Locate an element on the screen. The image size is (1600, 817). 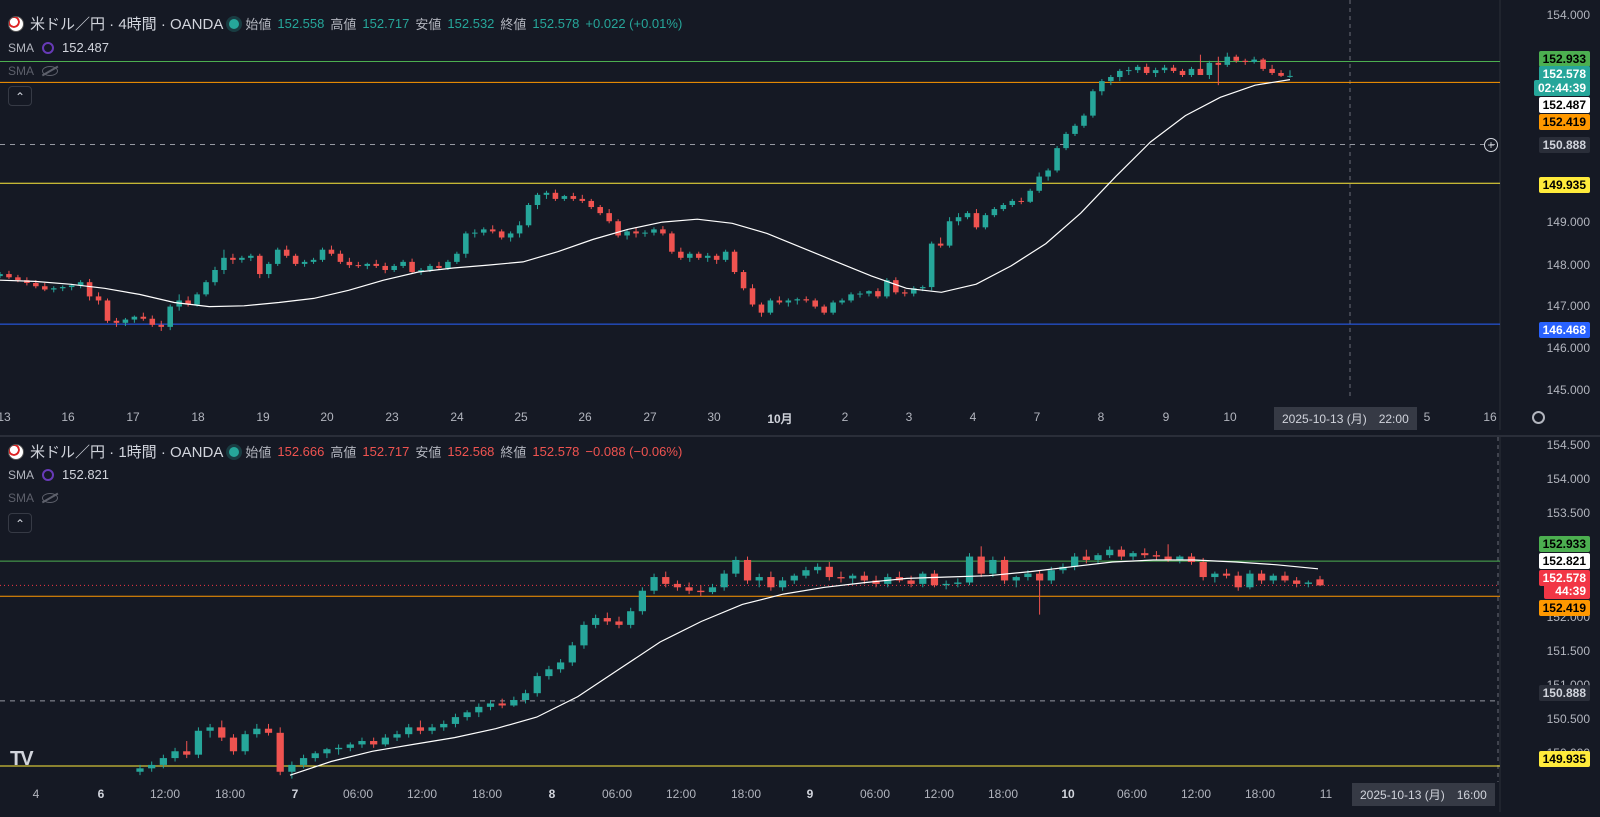
time-axis-label: 7 is located at coordinates (1037, 417).